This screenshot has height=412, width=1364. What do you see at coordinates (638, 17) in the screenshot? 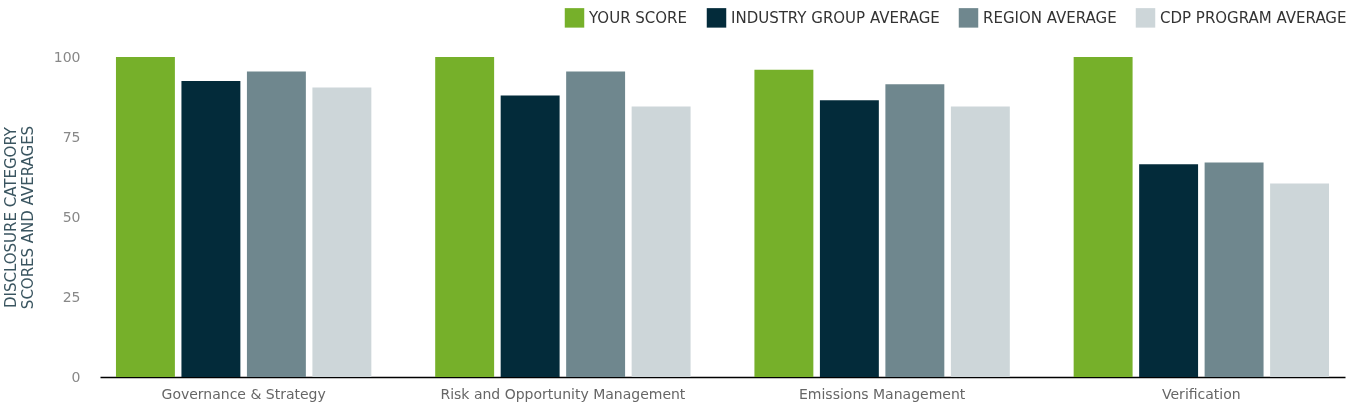
I see `legend-label: YOUR SCORE` at bounding box center [638, 17].